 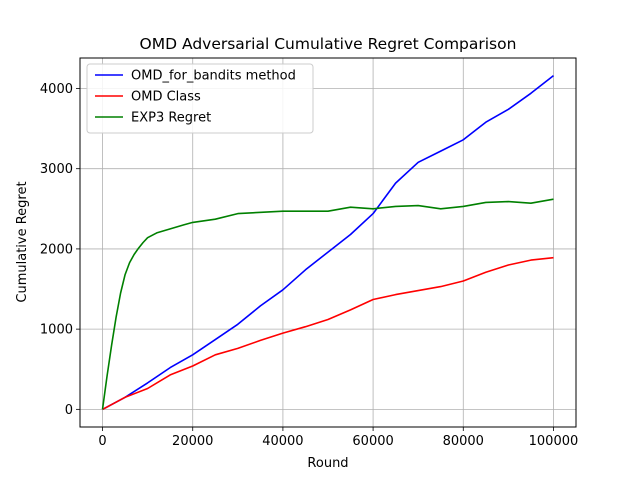 I want to click on legend-label: OMD_for_bandits method, so click(x=213, y=76).